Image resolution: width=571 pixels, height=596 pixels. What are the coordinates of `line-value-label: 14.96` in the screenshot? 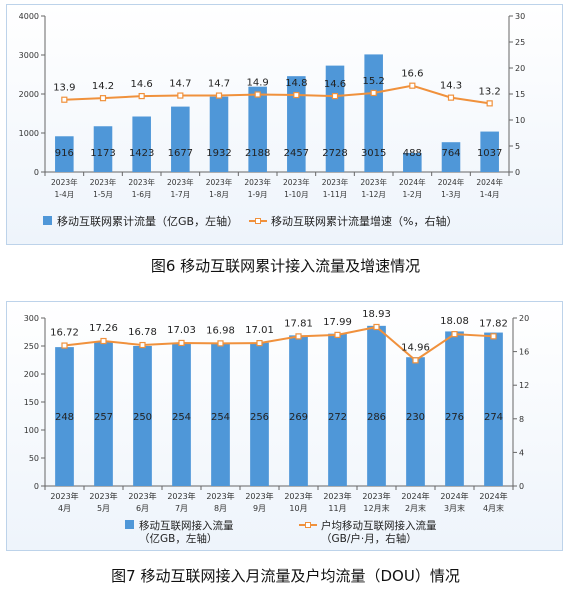 It's located at (415, 347).